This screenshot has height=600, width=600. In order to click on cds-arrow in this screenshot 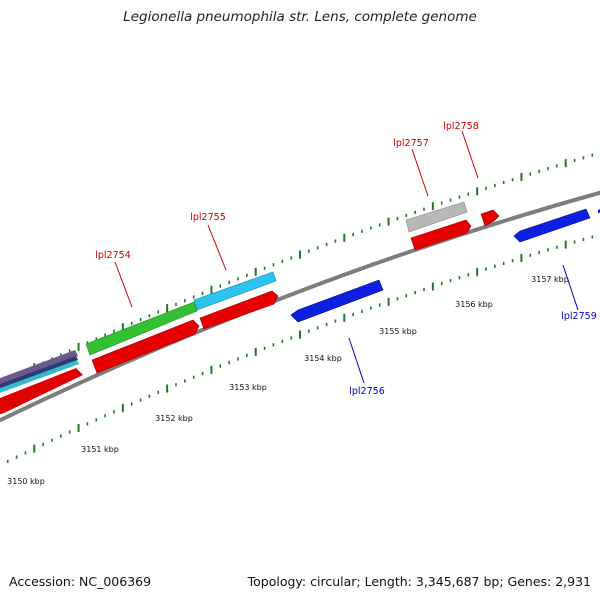, I will do `click(41, 391)`.